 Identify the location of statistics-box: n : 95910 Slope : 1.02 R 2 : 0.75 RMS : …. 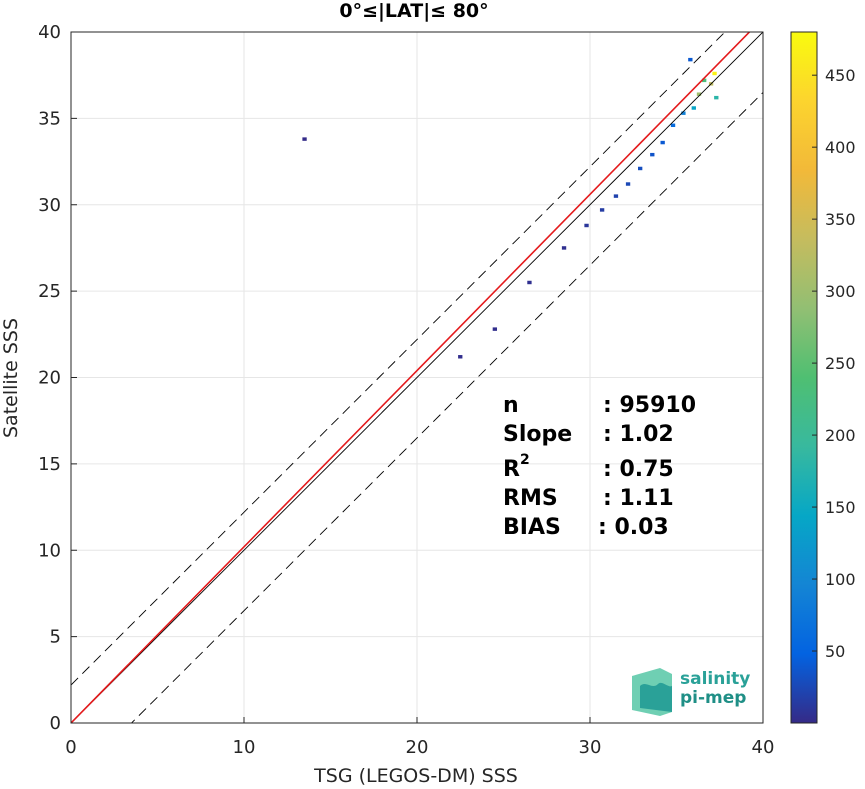
(599, 466).